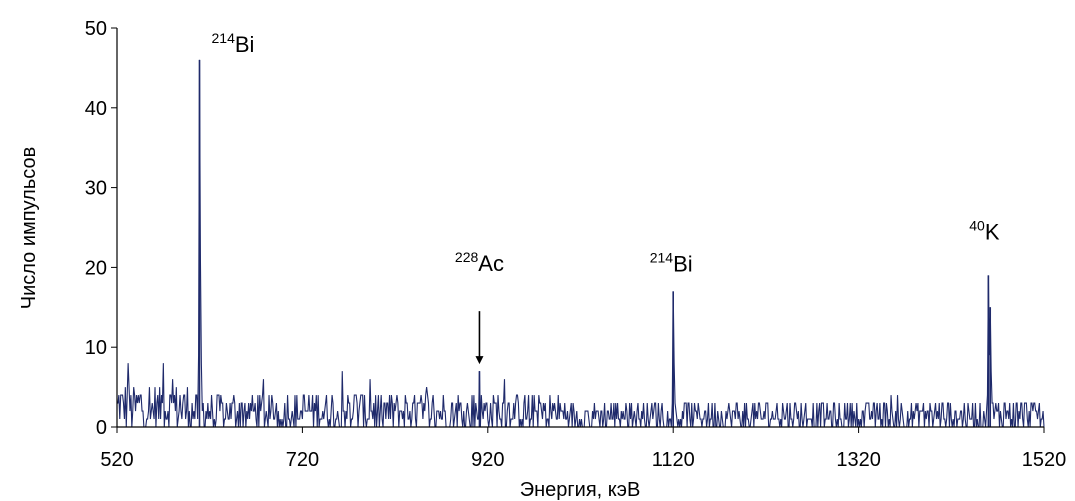 Image resolution: width=1075 pixels, height=501 pixels. Describe the element at coordinates (96, 29) in the screenshot. I see `y-tick-label: 50` at that location.